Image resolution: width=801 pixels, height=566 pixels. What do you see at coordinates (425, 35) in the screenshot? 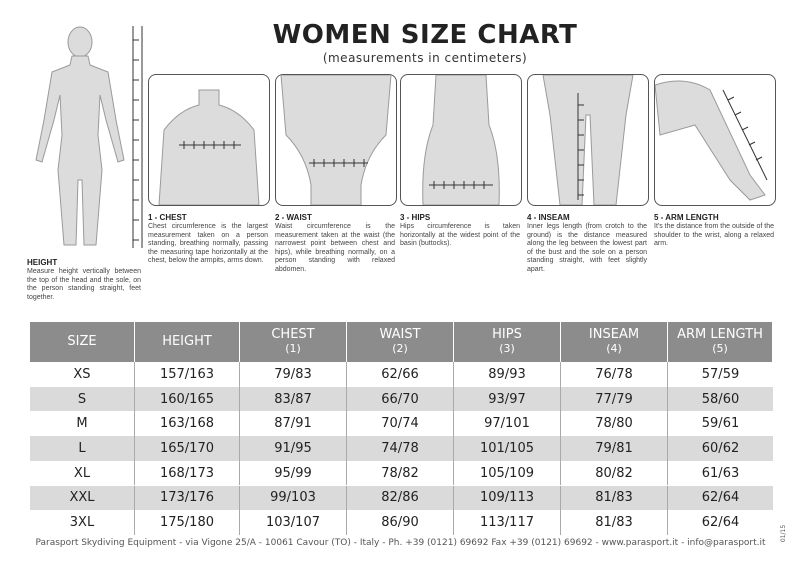
I see `title: WOMEN SIZE CHART` at bounding box center [425, 35].